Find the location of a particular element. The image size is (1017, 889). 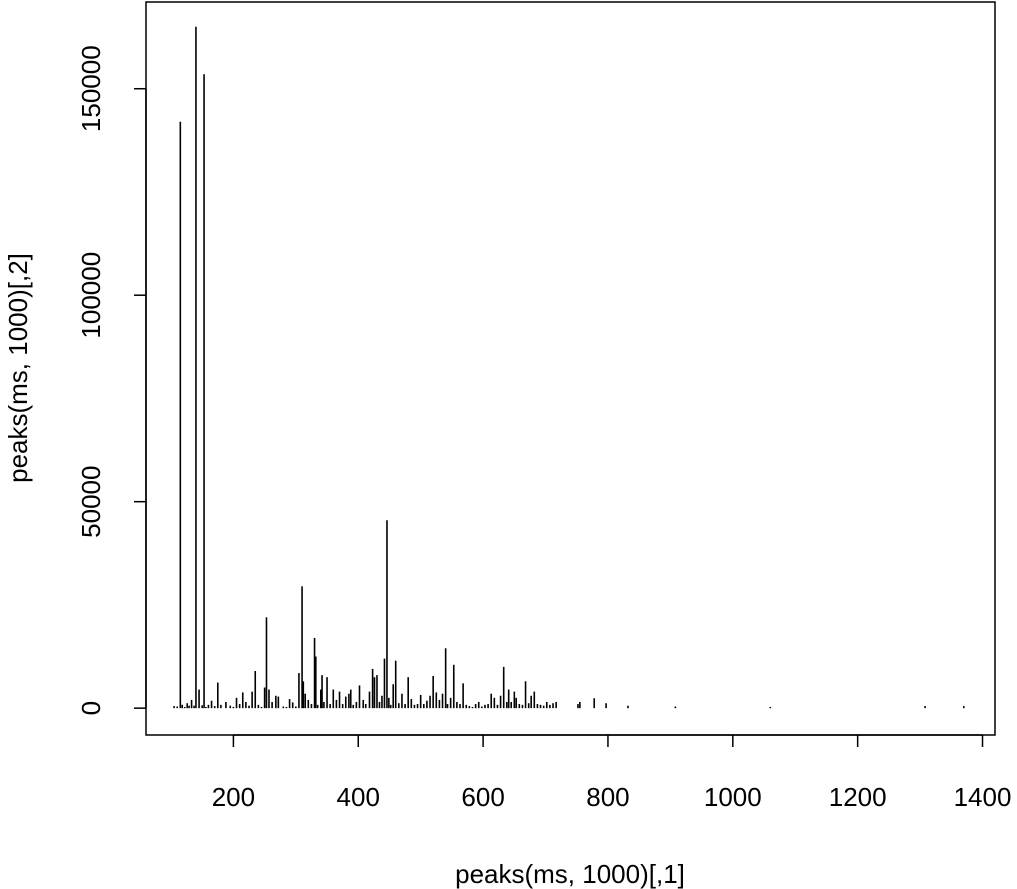

x-tick-label: 200 is located at coordinates (233, 797).